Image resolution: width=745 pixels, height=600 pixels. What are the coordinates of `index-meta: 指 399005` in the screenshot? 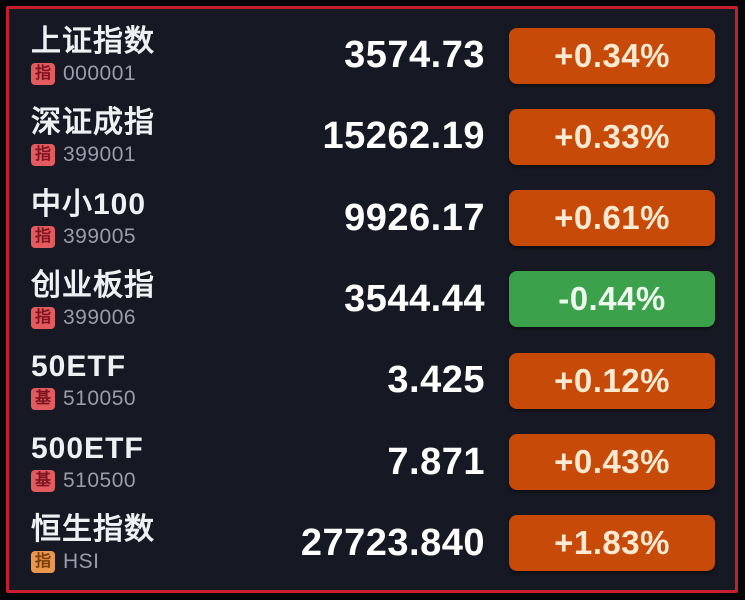 It's located at (126, 237).